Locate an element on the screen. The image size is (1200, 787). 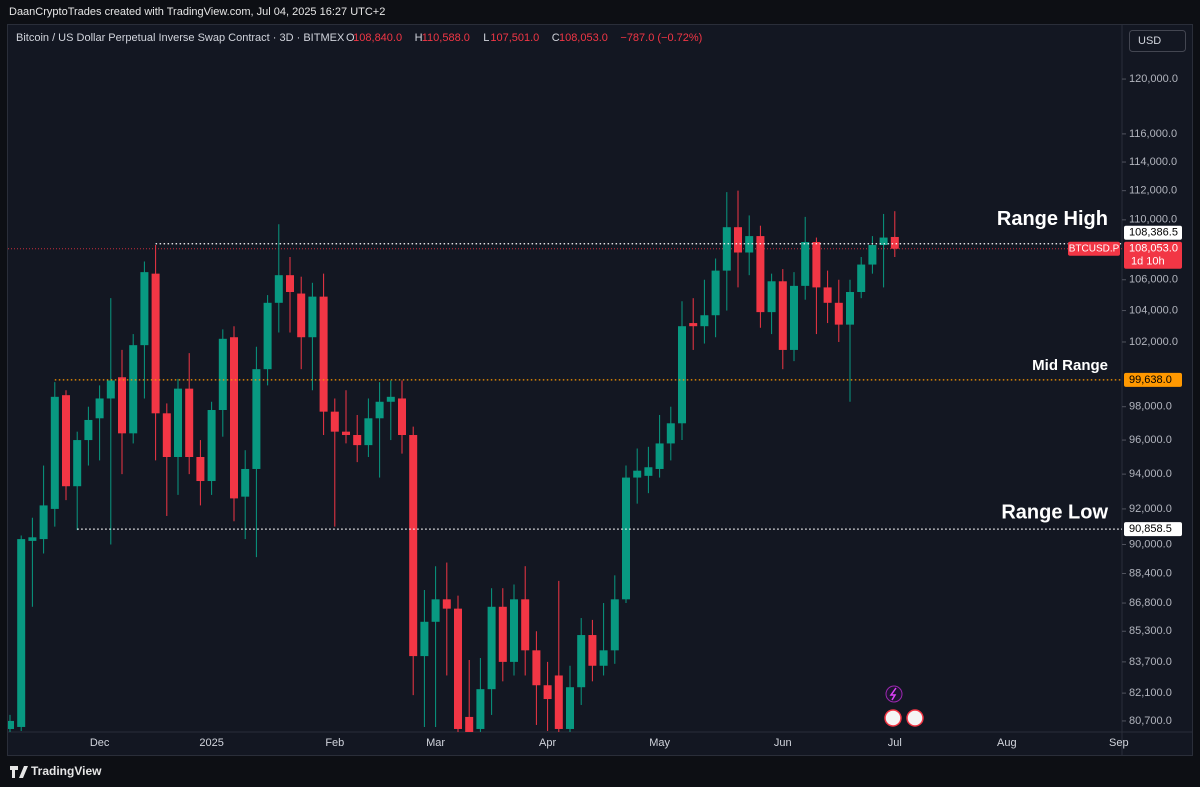
level-name: Range Low is located at coordinates (1054, 512).